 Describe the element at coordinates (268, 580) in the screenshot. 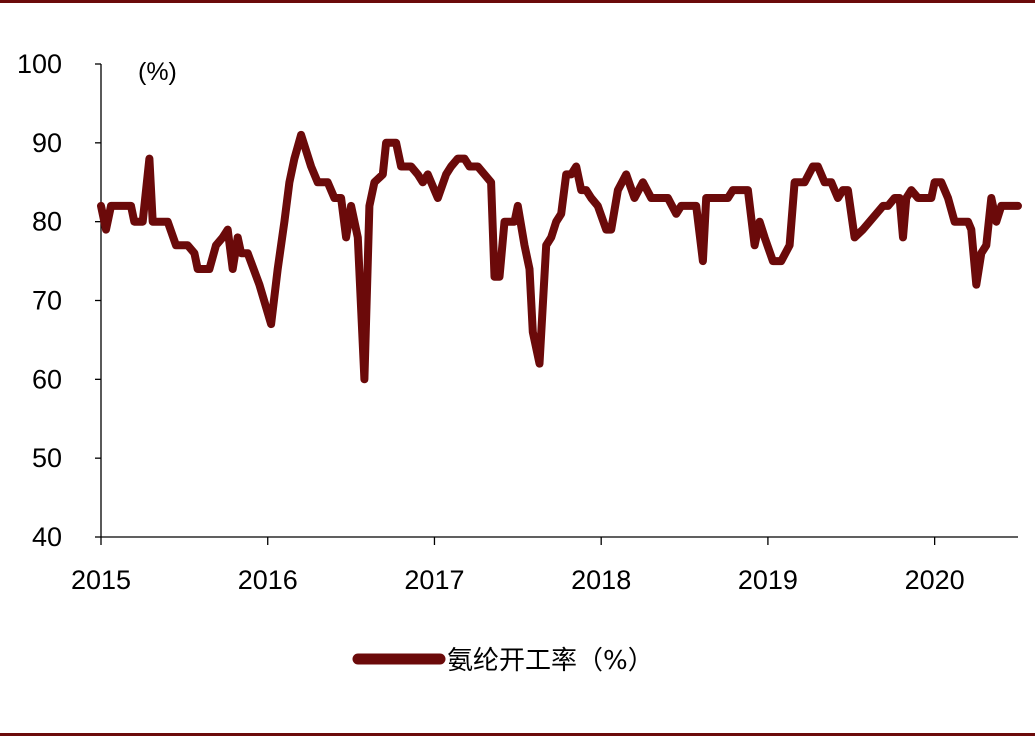

I see `x-tick-label: 2016` at that location.